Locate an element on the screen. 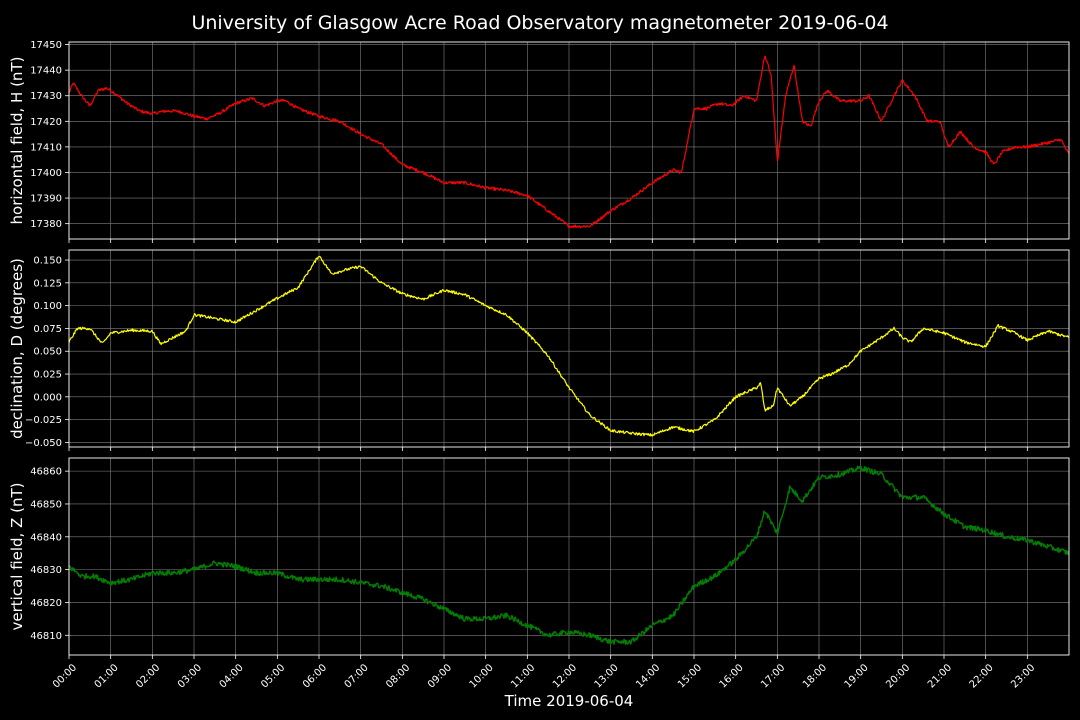 This screenshot has height=720, width=1080. x-tick-label: 11:00 is located at coordinates (523, 676).